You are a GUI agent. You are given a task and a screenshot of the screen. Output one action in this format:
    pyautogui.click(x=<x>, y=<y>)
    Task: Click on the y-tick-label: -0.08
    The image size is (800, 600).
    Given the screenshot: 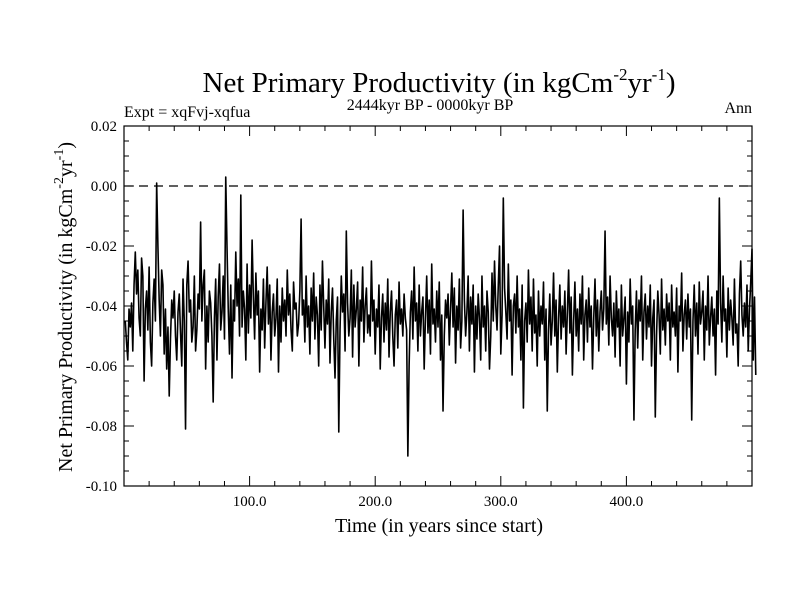 What is the action you would take?
    pyautogui.click(x=101, y=427)
    